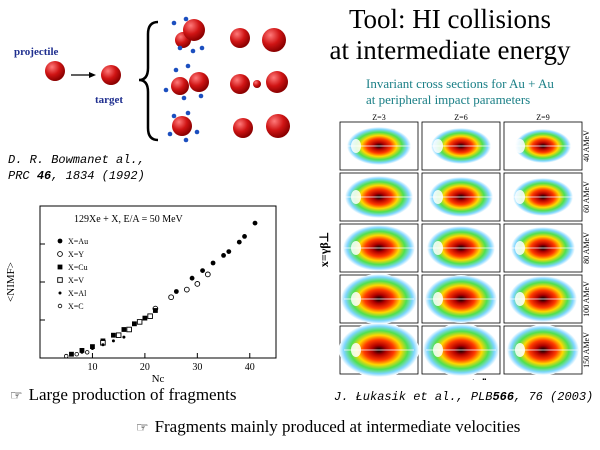  I want to click on legend-label: X=C, so click(76, 306).